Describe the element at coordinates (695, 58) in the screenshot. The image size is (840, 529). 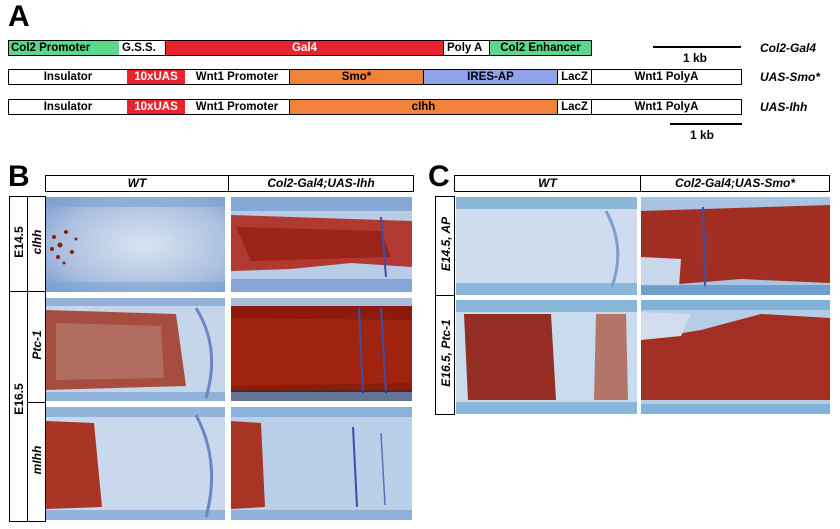
I see `scale-bar-1-label: 1 kb` at that location.